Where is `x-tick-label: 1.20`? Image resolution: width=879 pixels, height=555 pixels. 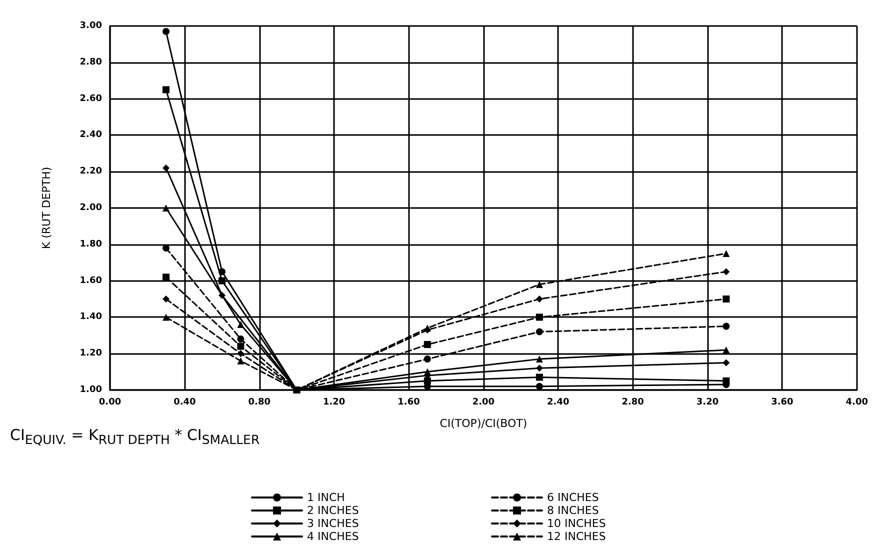 x-tick-label: 1.20 is located at coordinates (334, 403).